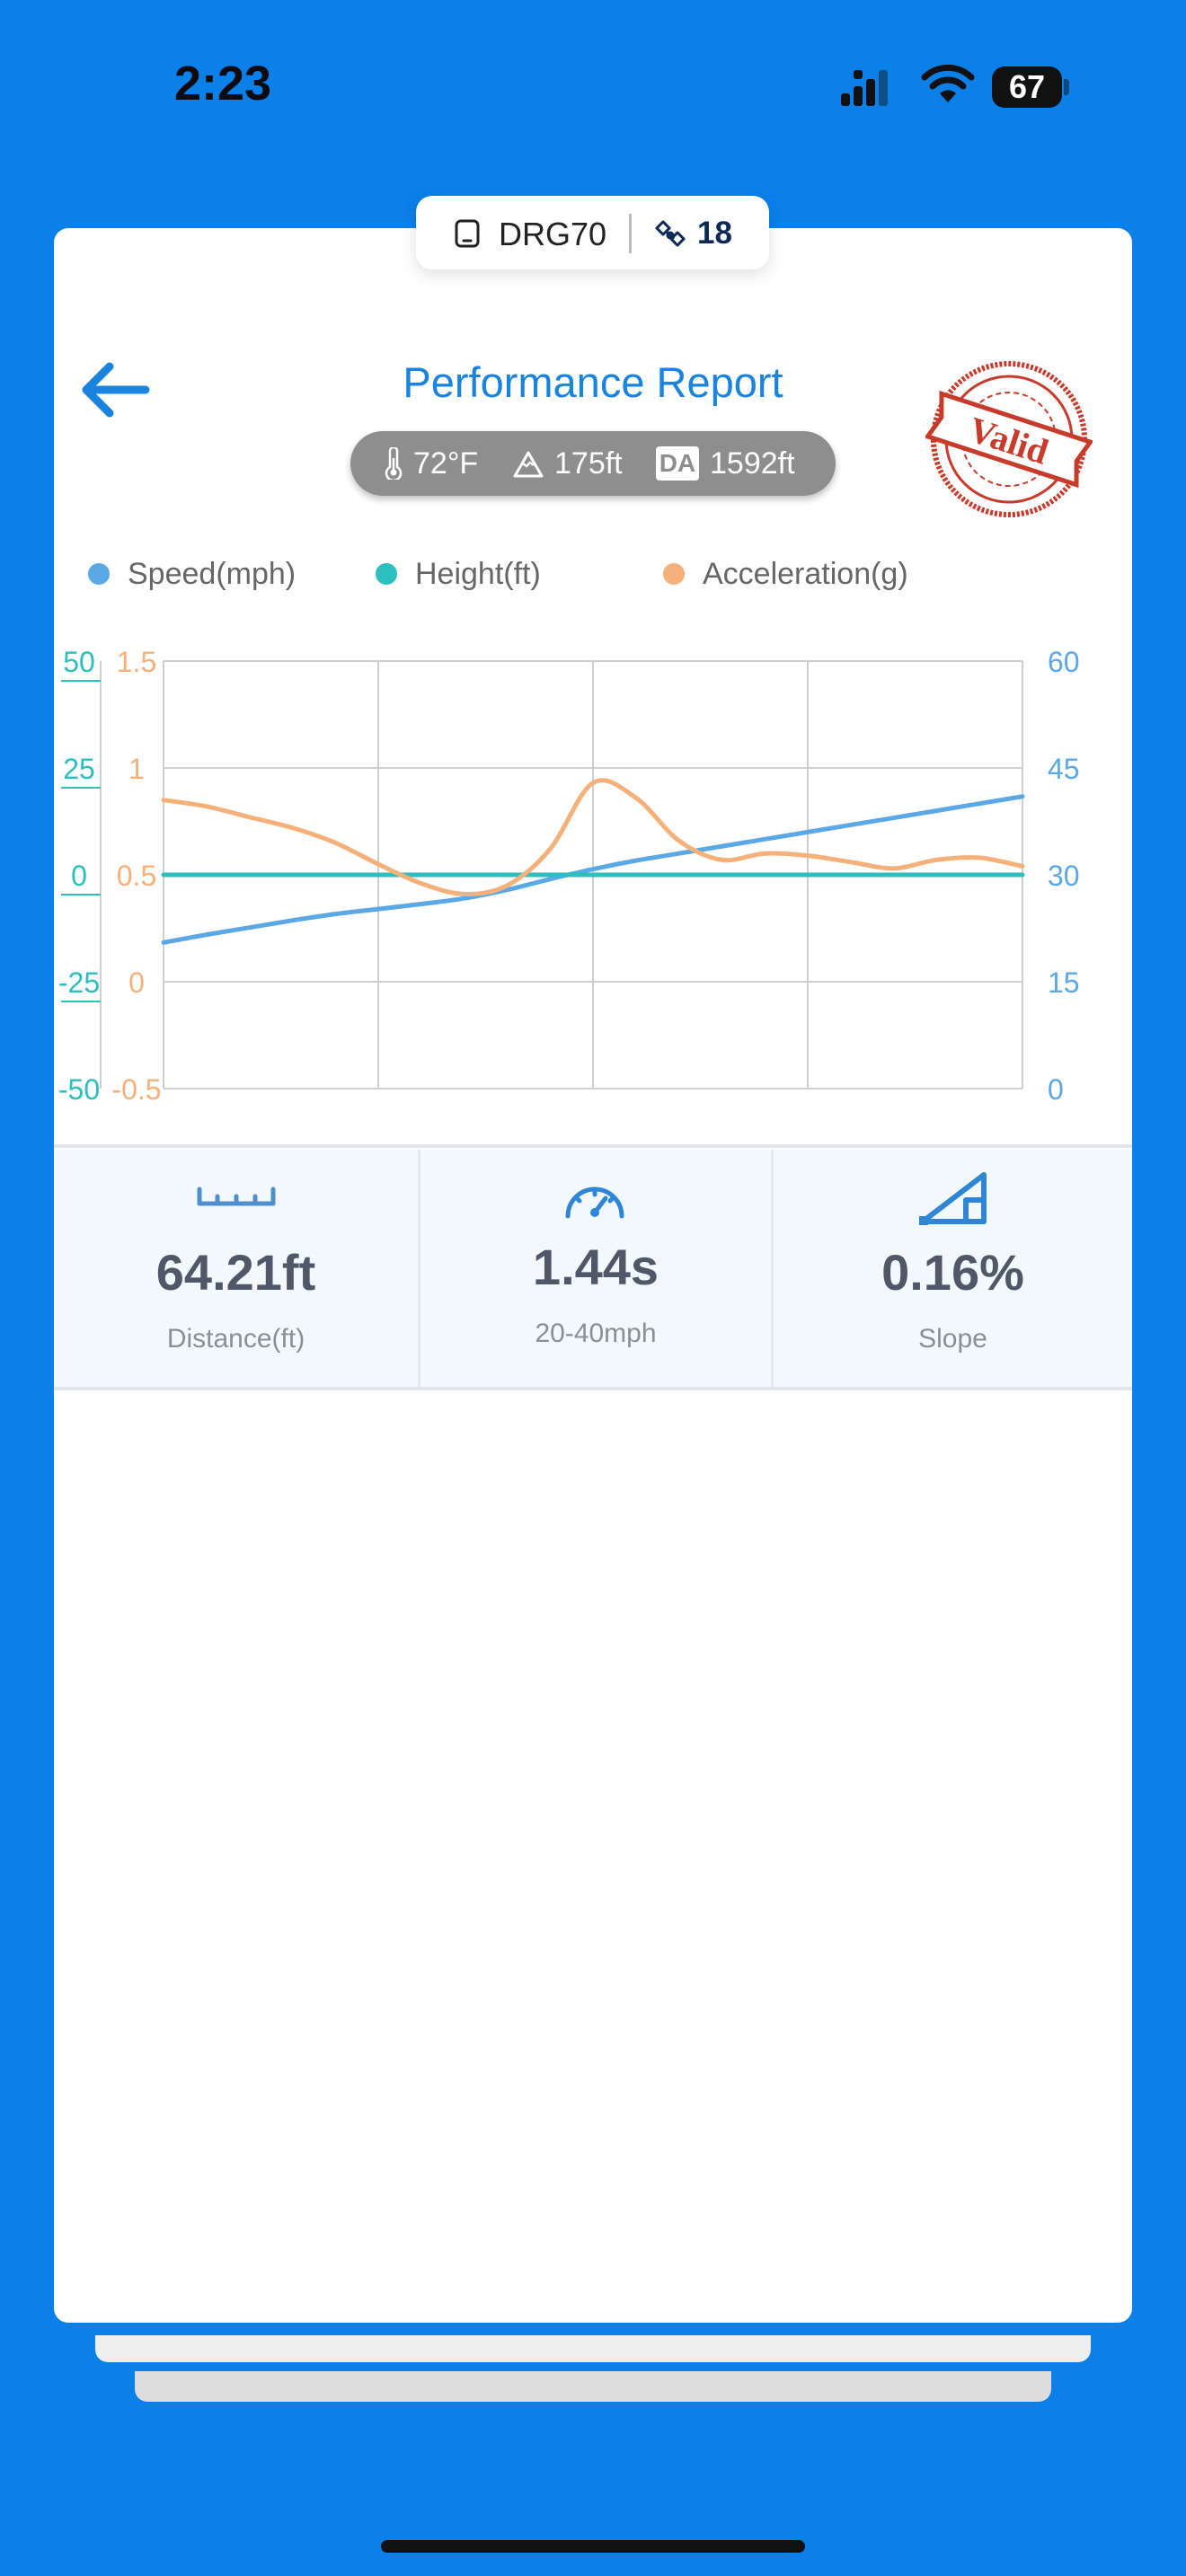 The height and width of the screenshot is (2576, 1186). What do you see at coordinates (386, 574) in the screenshot?
I see `legend-dot-height` at bounding box center [386, 574].